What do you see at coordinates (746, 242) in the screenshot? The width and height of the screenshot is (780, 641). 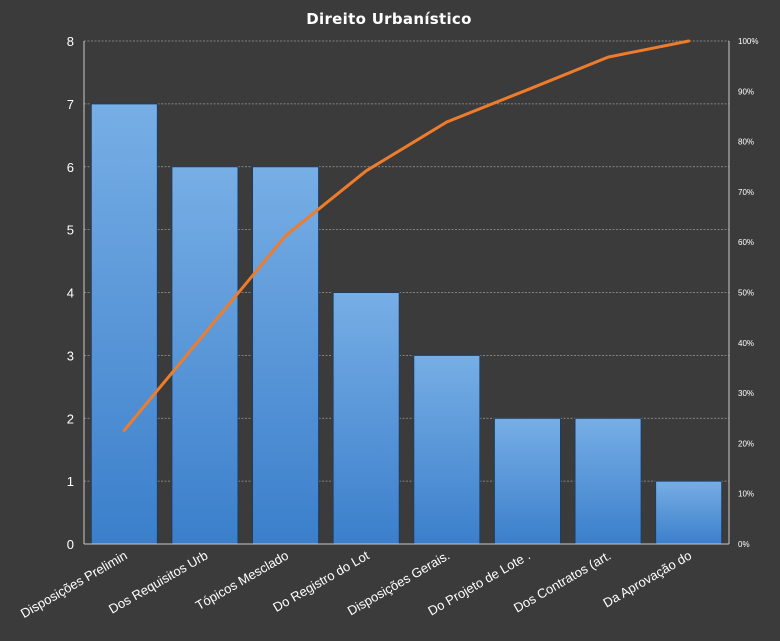 I see `y2-tick-label: 60%` at bounding box center [746, 242].